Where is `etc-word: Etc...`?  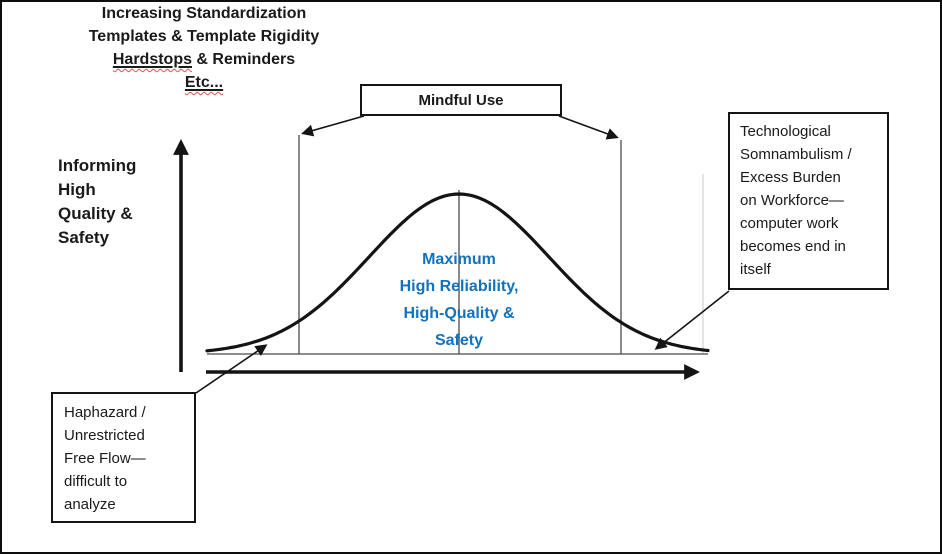 etc-word: Etc... is located at coordinates (204, 82).